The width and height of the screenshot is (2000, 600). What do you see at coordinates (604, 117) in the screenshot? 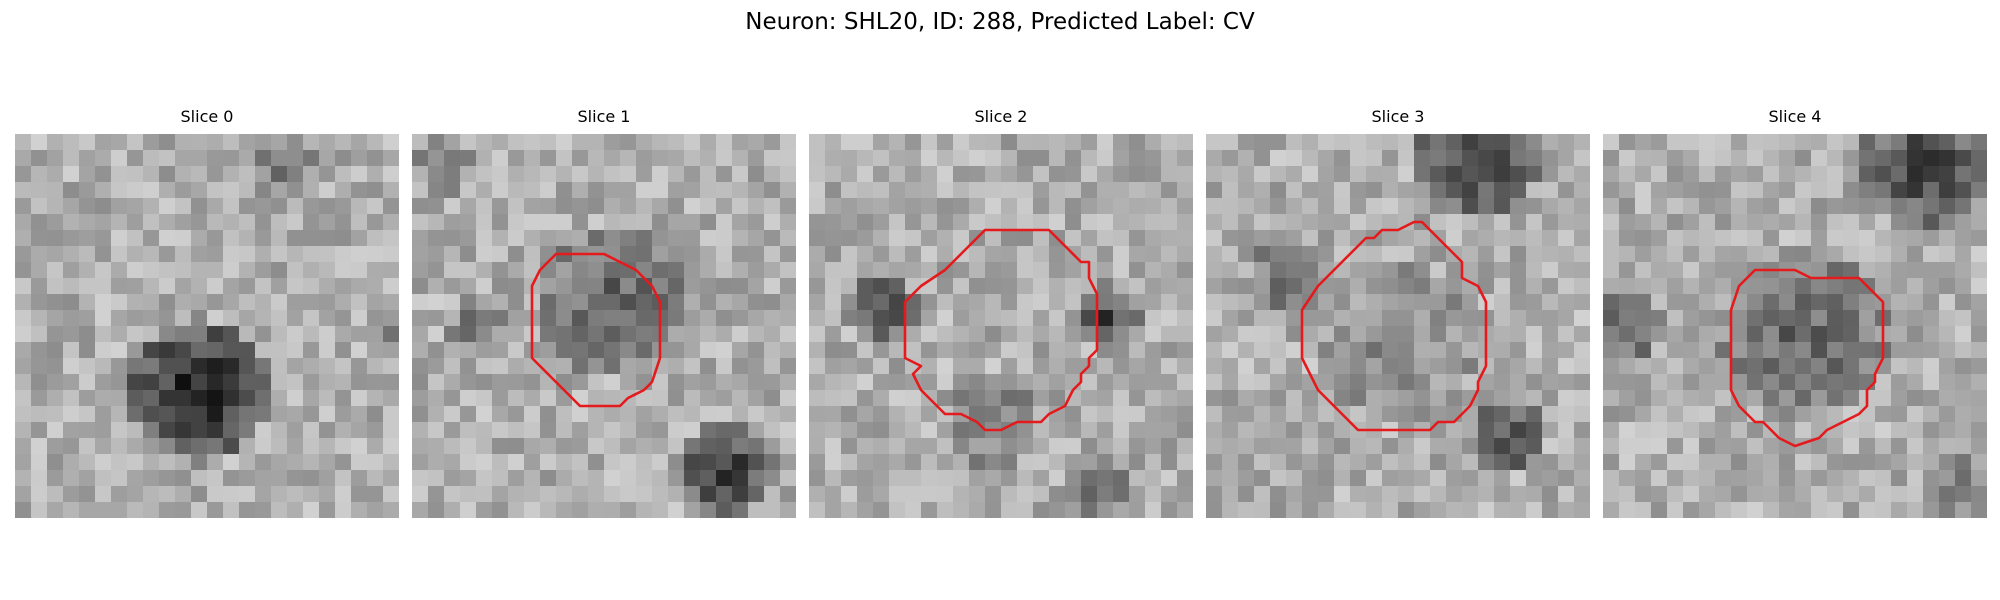
I see `slice-title: Slice 1` at bounding box center [604, 117].